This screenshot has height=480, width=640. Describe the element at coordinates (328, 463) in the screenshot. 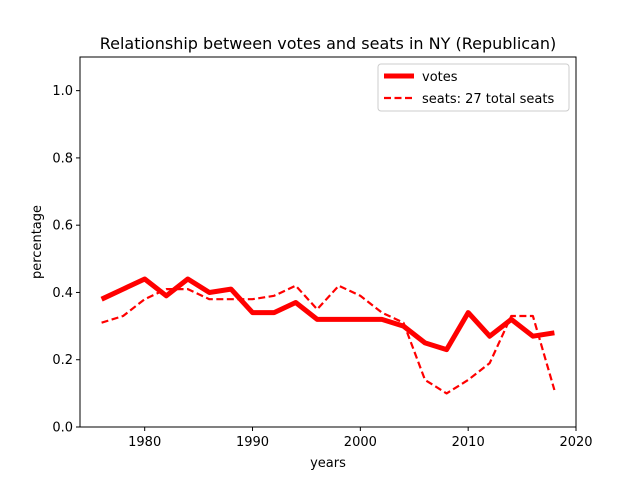

I see `x-axis-label: years` at that location.